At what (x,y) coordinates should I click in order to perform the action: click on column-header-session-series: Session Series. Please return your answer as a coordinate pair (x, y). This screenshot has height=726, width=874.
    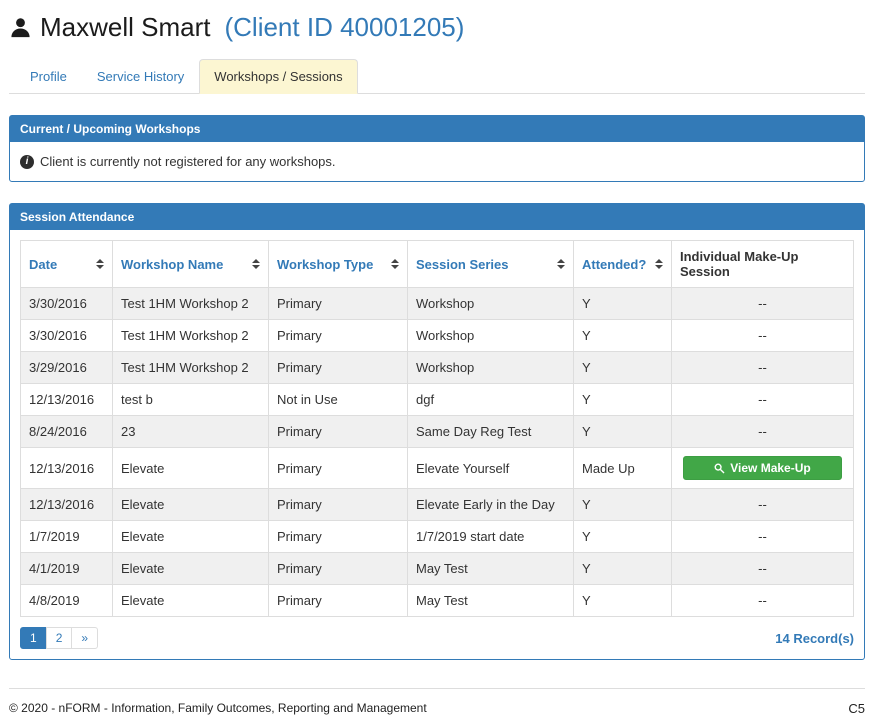
    Looking at the image, I should click on (490, 264).